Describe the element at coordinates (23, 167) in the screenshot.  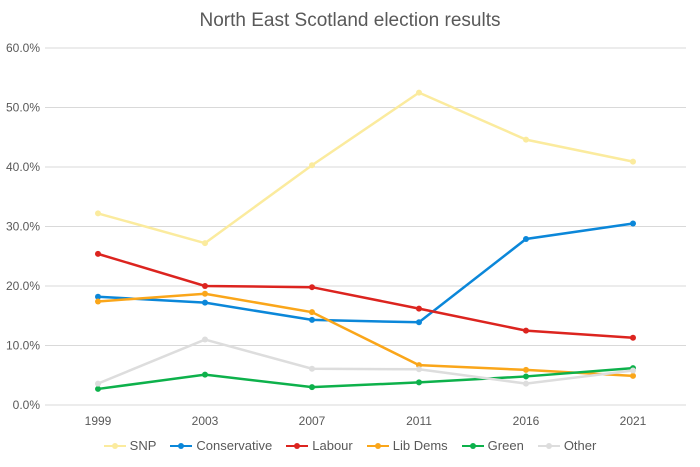
I see `y-tick-label: 40.0%` at that location.